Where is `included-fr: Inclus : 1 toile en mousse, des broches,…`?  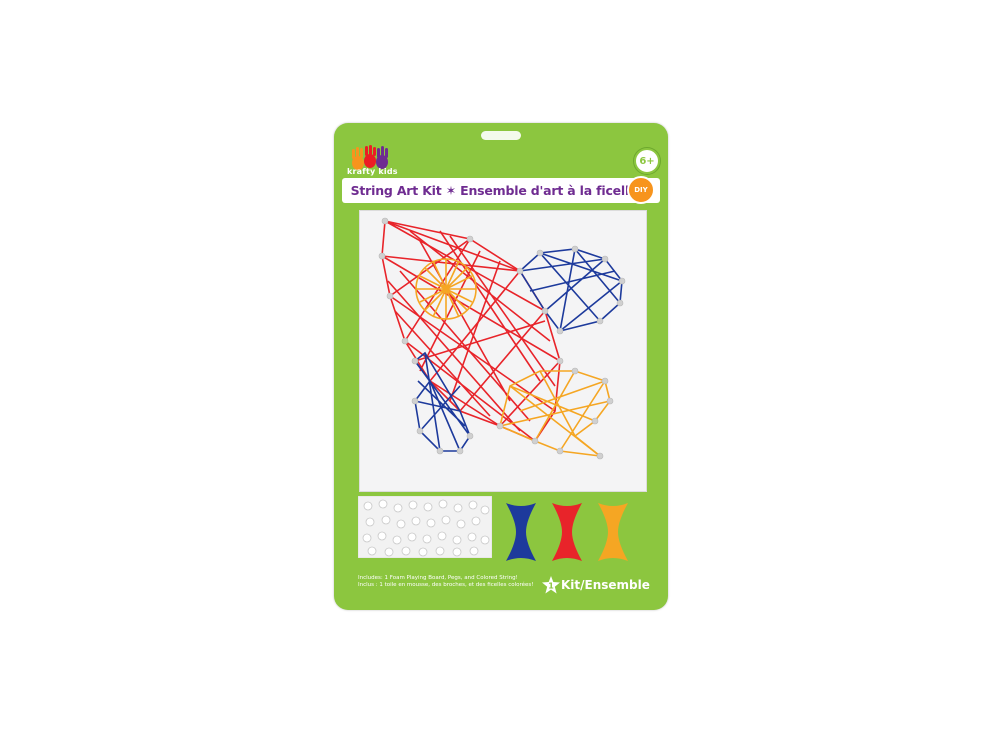 included-fr: Inclus : 1 toile en mousse, des broches,… is located at coordinates (446, 585).